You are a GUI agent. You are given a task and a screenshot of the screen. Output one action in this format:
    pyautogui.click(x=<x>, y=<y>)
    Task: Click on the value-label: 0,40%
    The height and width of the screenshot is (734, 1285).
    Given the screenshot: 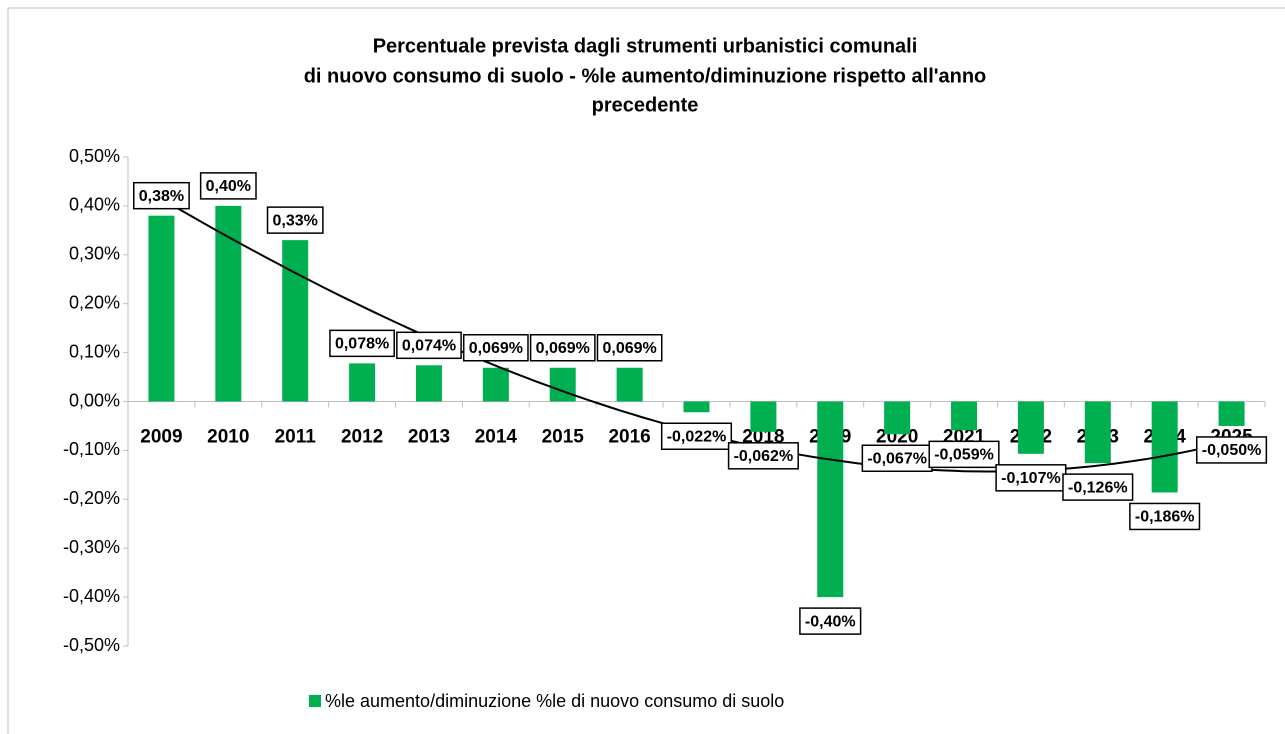 What is the action you would take?
    pyautogui.click(x=228, y=186)
    